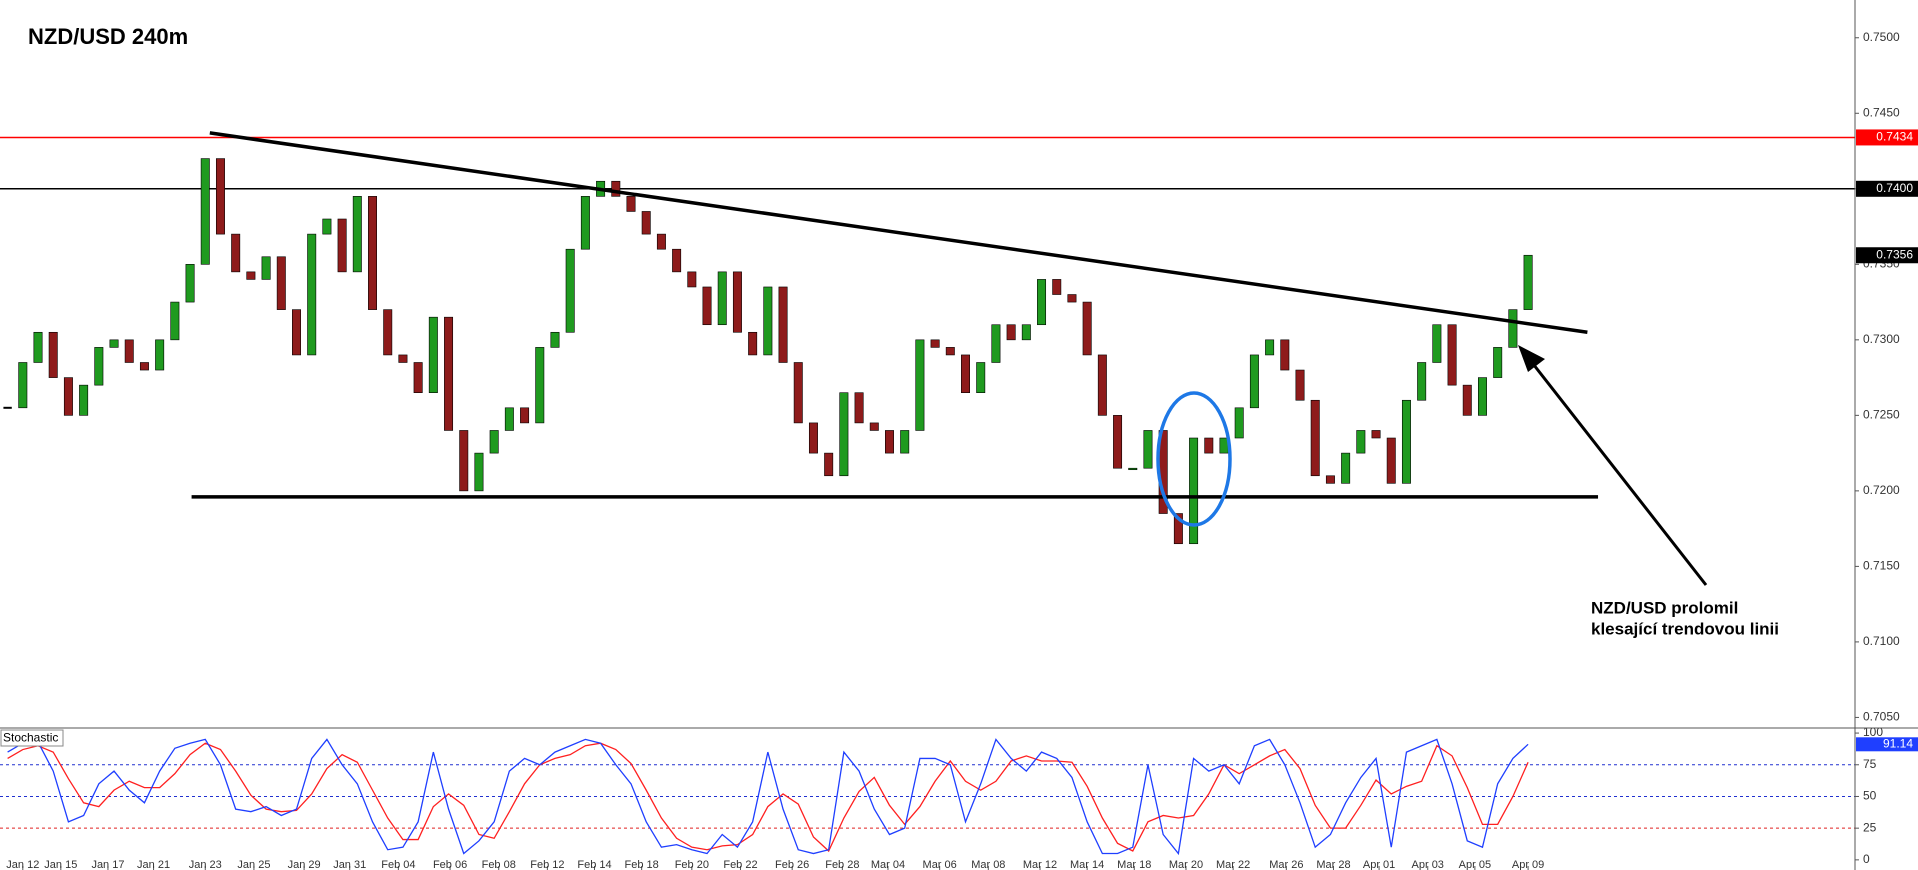 The image size is (1918, 870). I want to click on annotation-text: NZD/USD prolomil, so click(1664, 607).